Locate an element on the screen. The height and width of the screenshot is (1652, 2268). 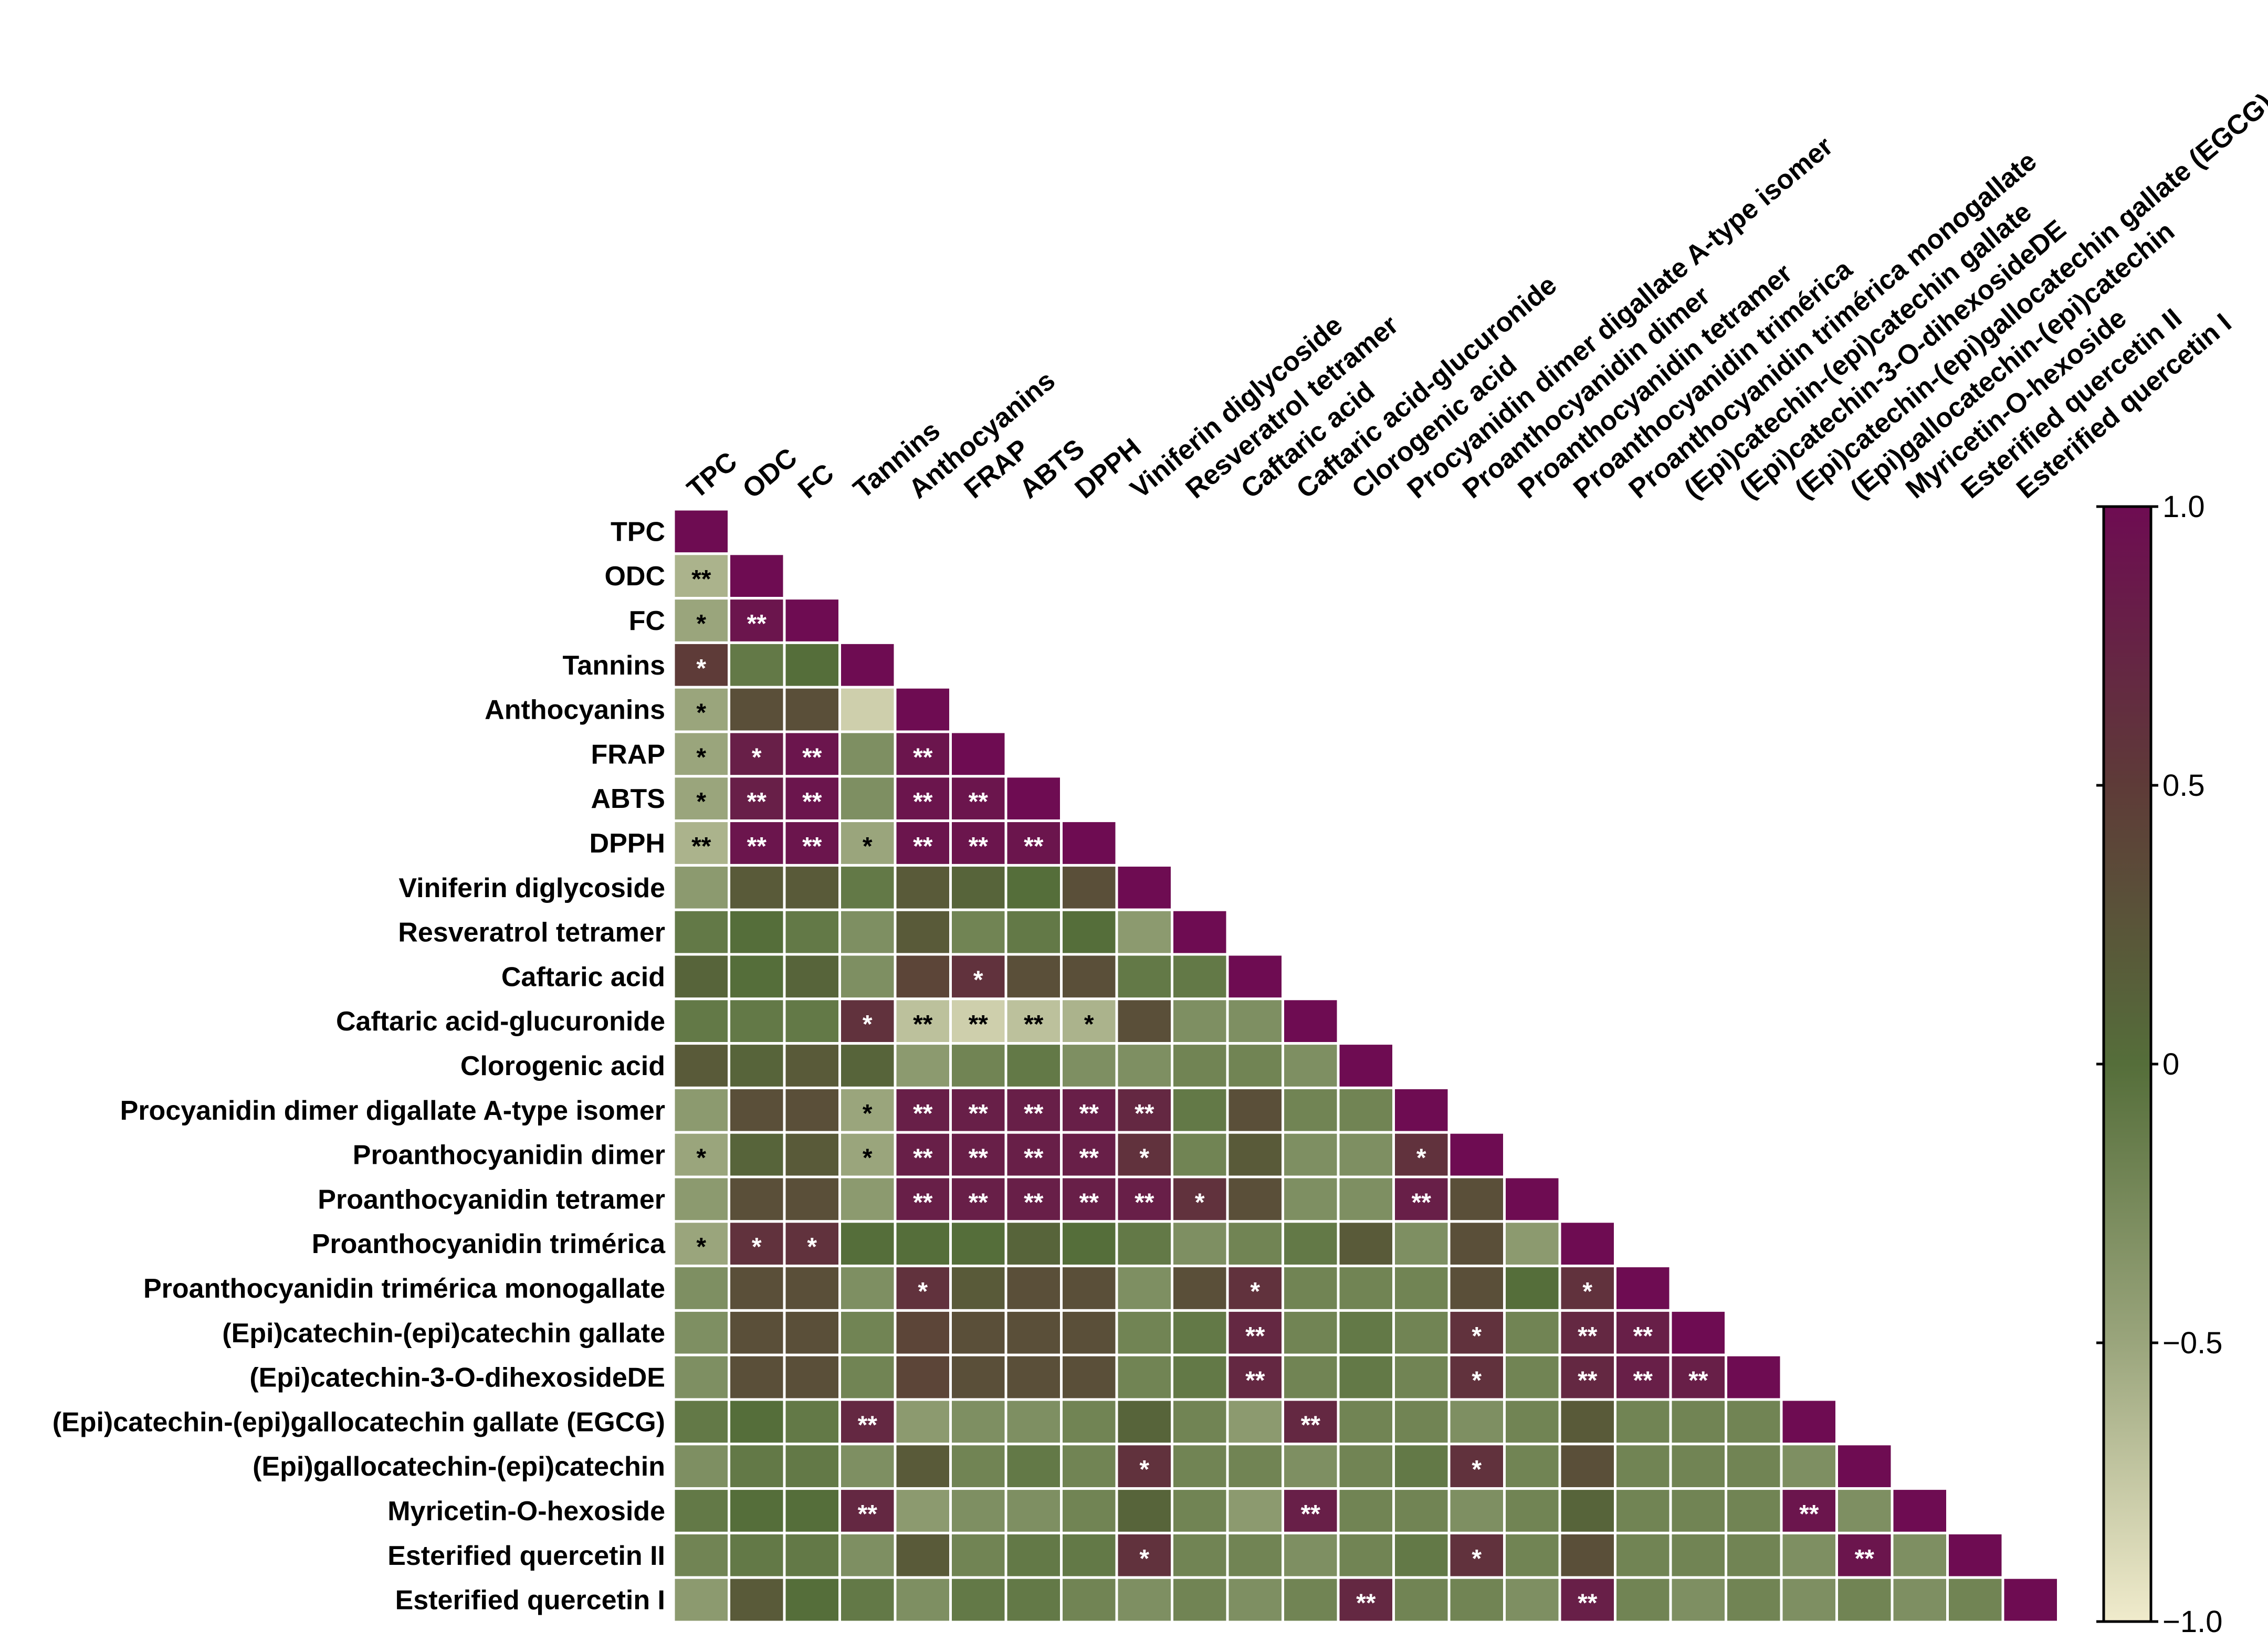
row-label: DPPH is located at coordinates (627, 844).